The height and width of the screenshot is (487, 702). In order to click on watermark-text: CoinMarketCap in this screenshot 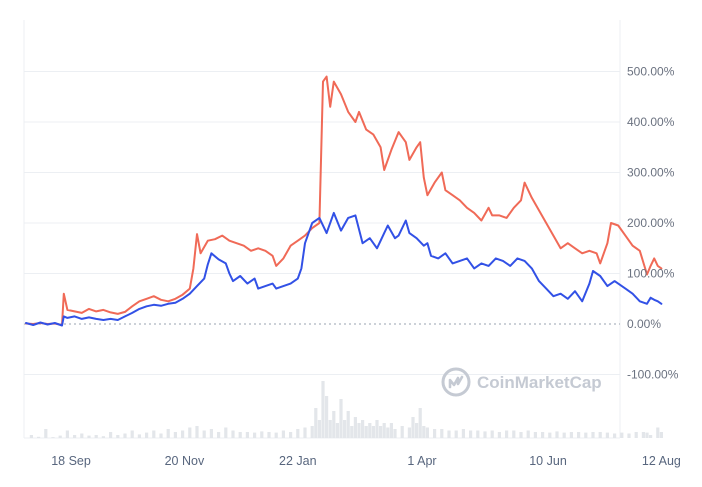, I will do `click(539, 382)`.